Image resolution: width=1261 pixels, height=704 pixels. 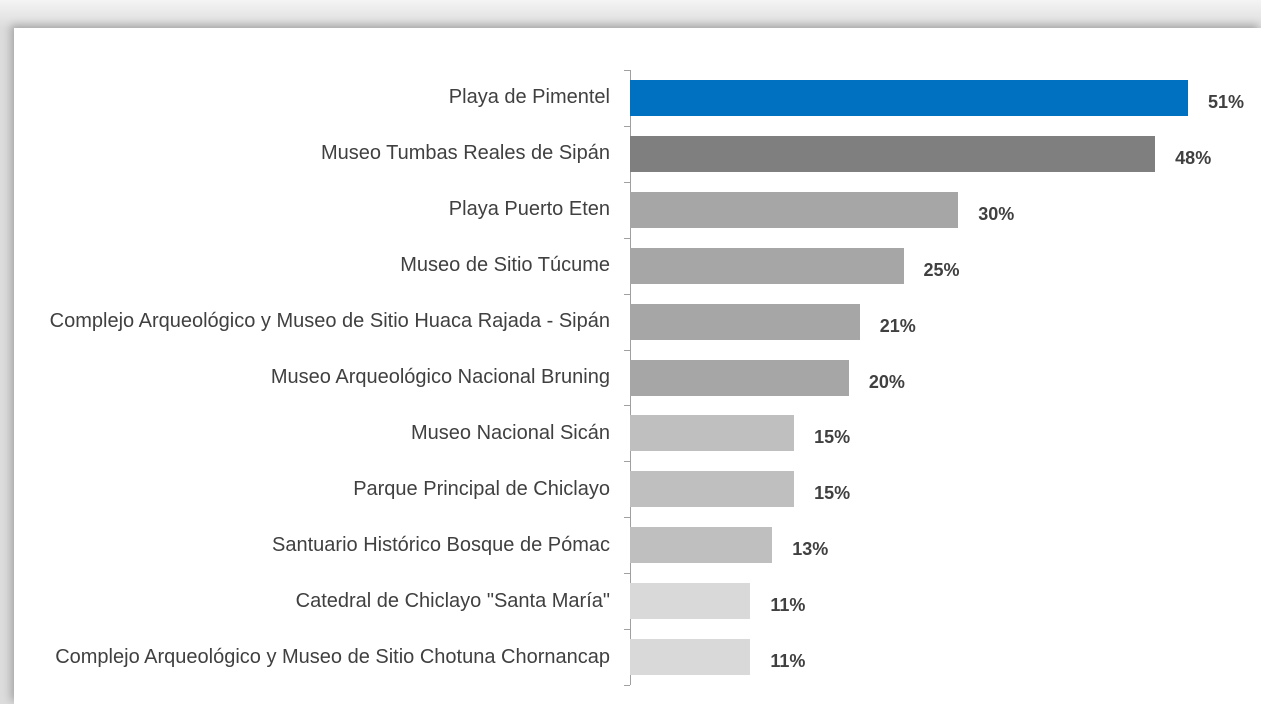 What do you see at coordinates (452, 600) in the screenshot?
I see `category-label: Catedral de Chiclayo "Santa María"` at bounding box center [452, 600].